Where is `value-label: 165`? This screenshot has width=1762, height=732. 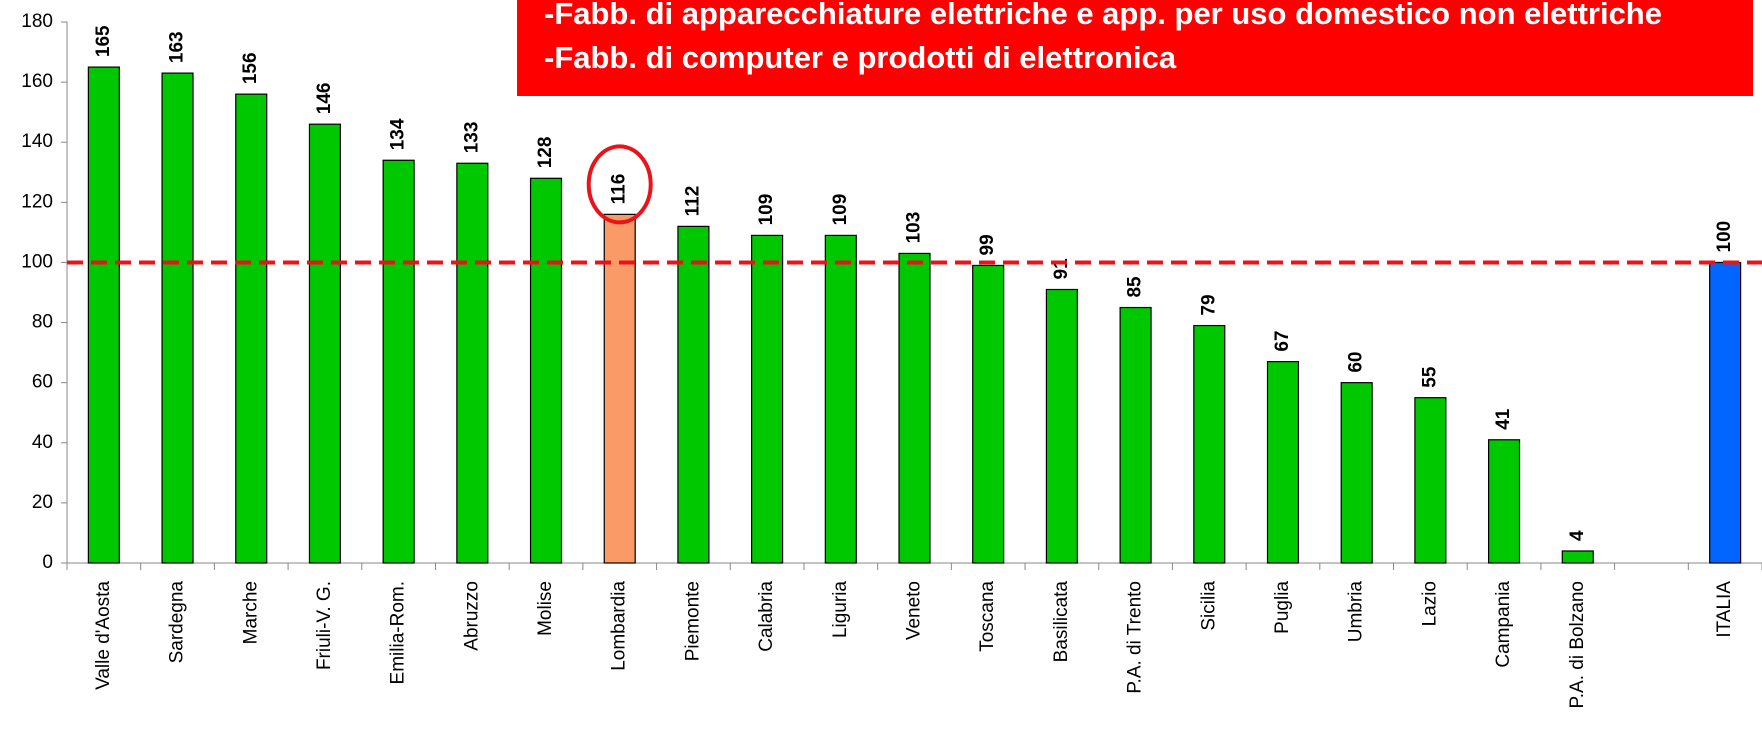
value-label: 165 is located at coordinates (103, 41).